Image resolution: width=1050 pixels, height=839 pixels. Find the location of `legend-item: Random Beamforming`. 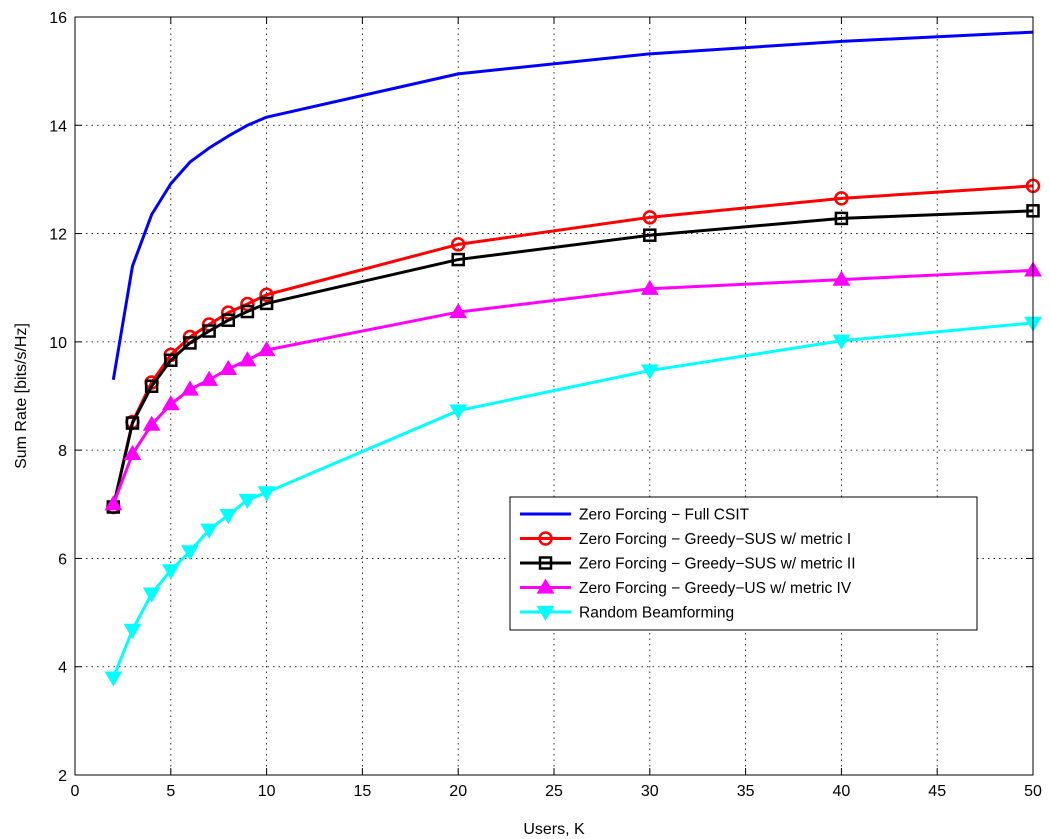

legend-item: Random Beamforming is located at coordinates (627, 613).